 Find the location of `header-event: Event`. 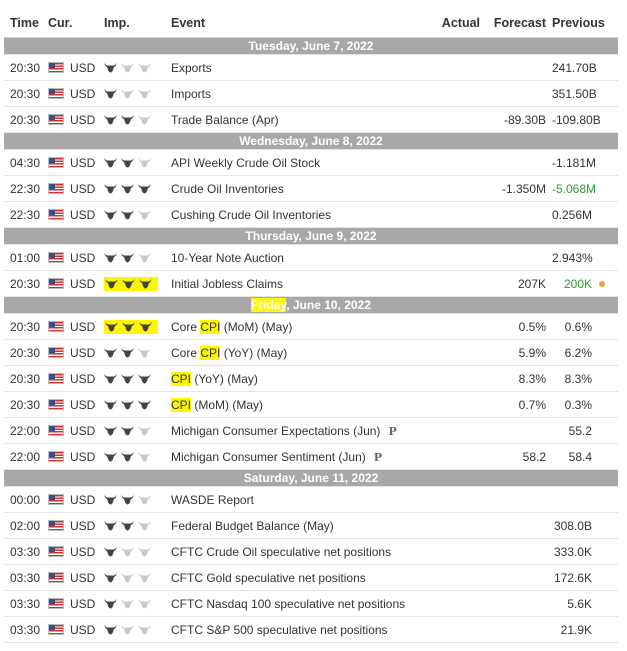

header-event: Event is located at coordinates (295, 23).